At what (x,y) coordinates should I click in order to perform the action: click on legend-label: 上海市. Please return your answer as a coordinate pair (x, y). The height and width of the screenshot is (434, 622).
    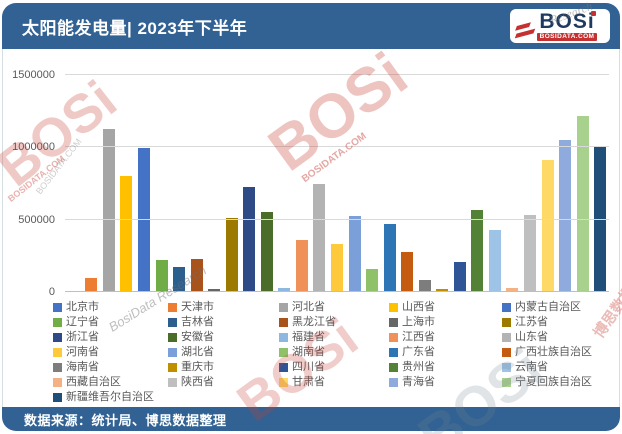
    Looking at the image, I should click on (418, 322).